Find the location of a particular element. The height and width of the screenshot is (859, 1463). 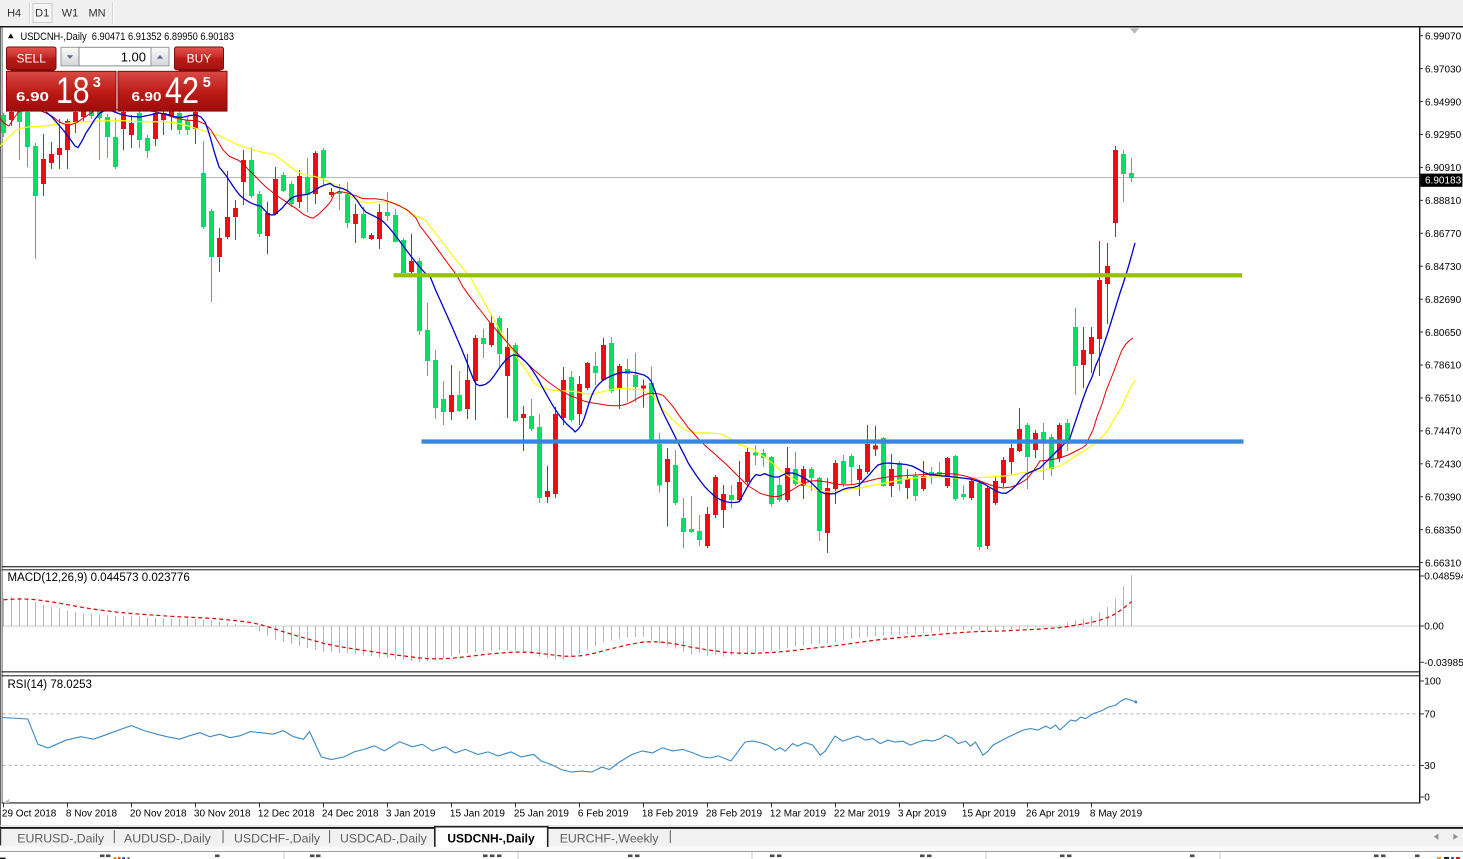

svg-text: 30 Nov 2018 is located at coordinates (222, 814).